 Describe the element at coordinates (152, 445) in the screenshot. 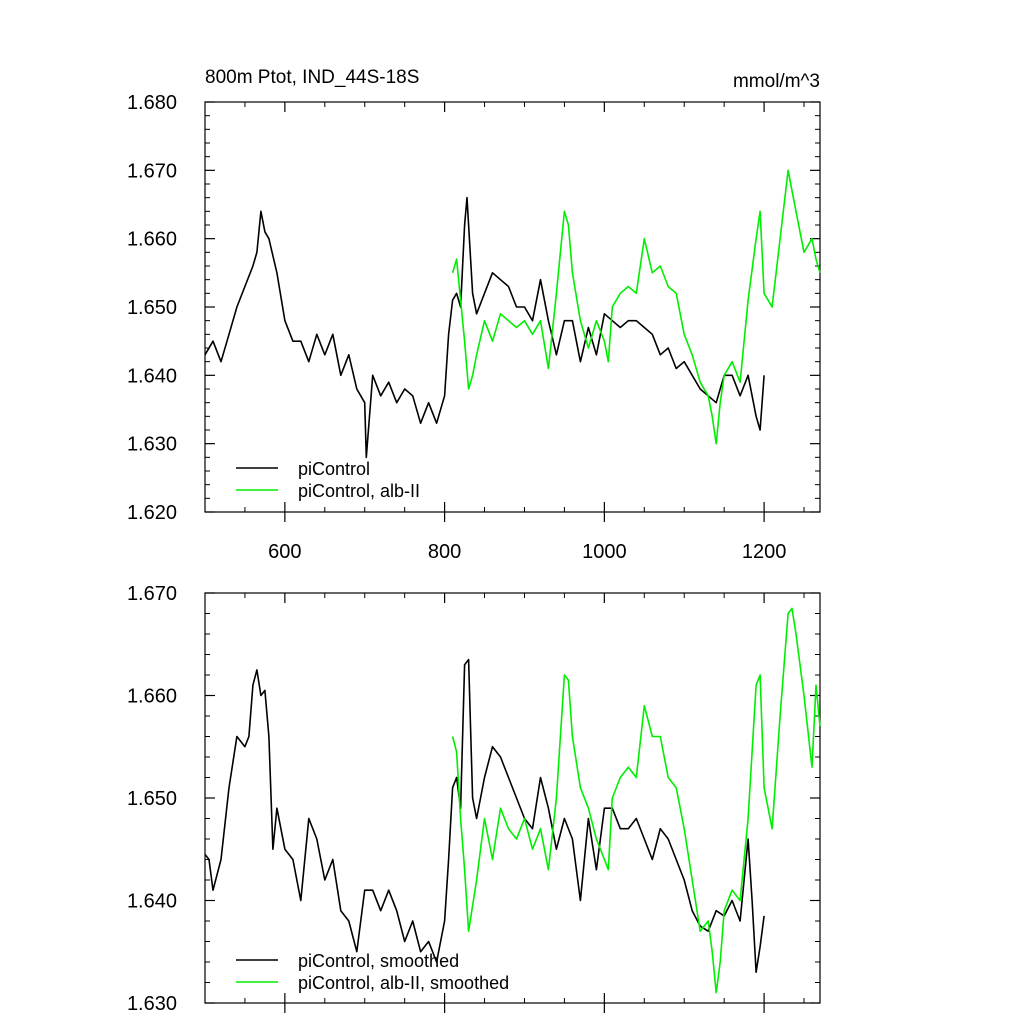

I see `top-ytick-label: 1.630` at that location.